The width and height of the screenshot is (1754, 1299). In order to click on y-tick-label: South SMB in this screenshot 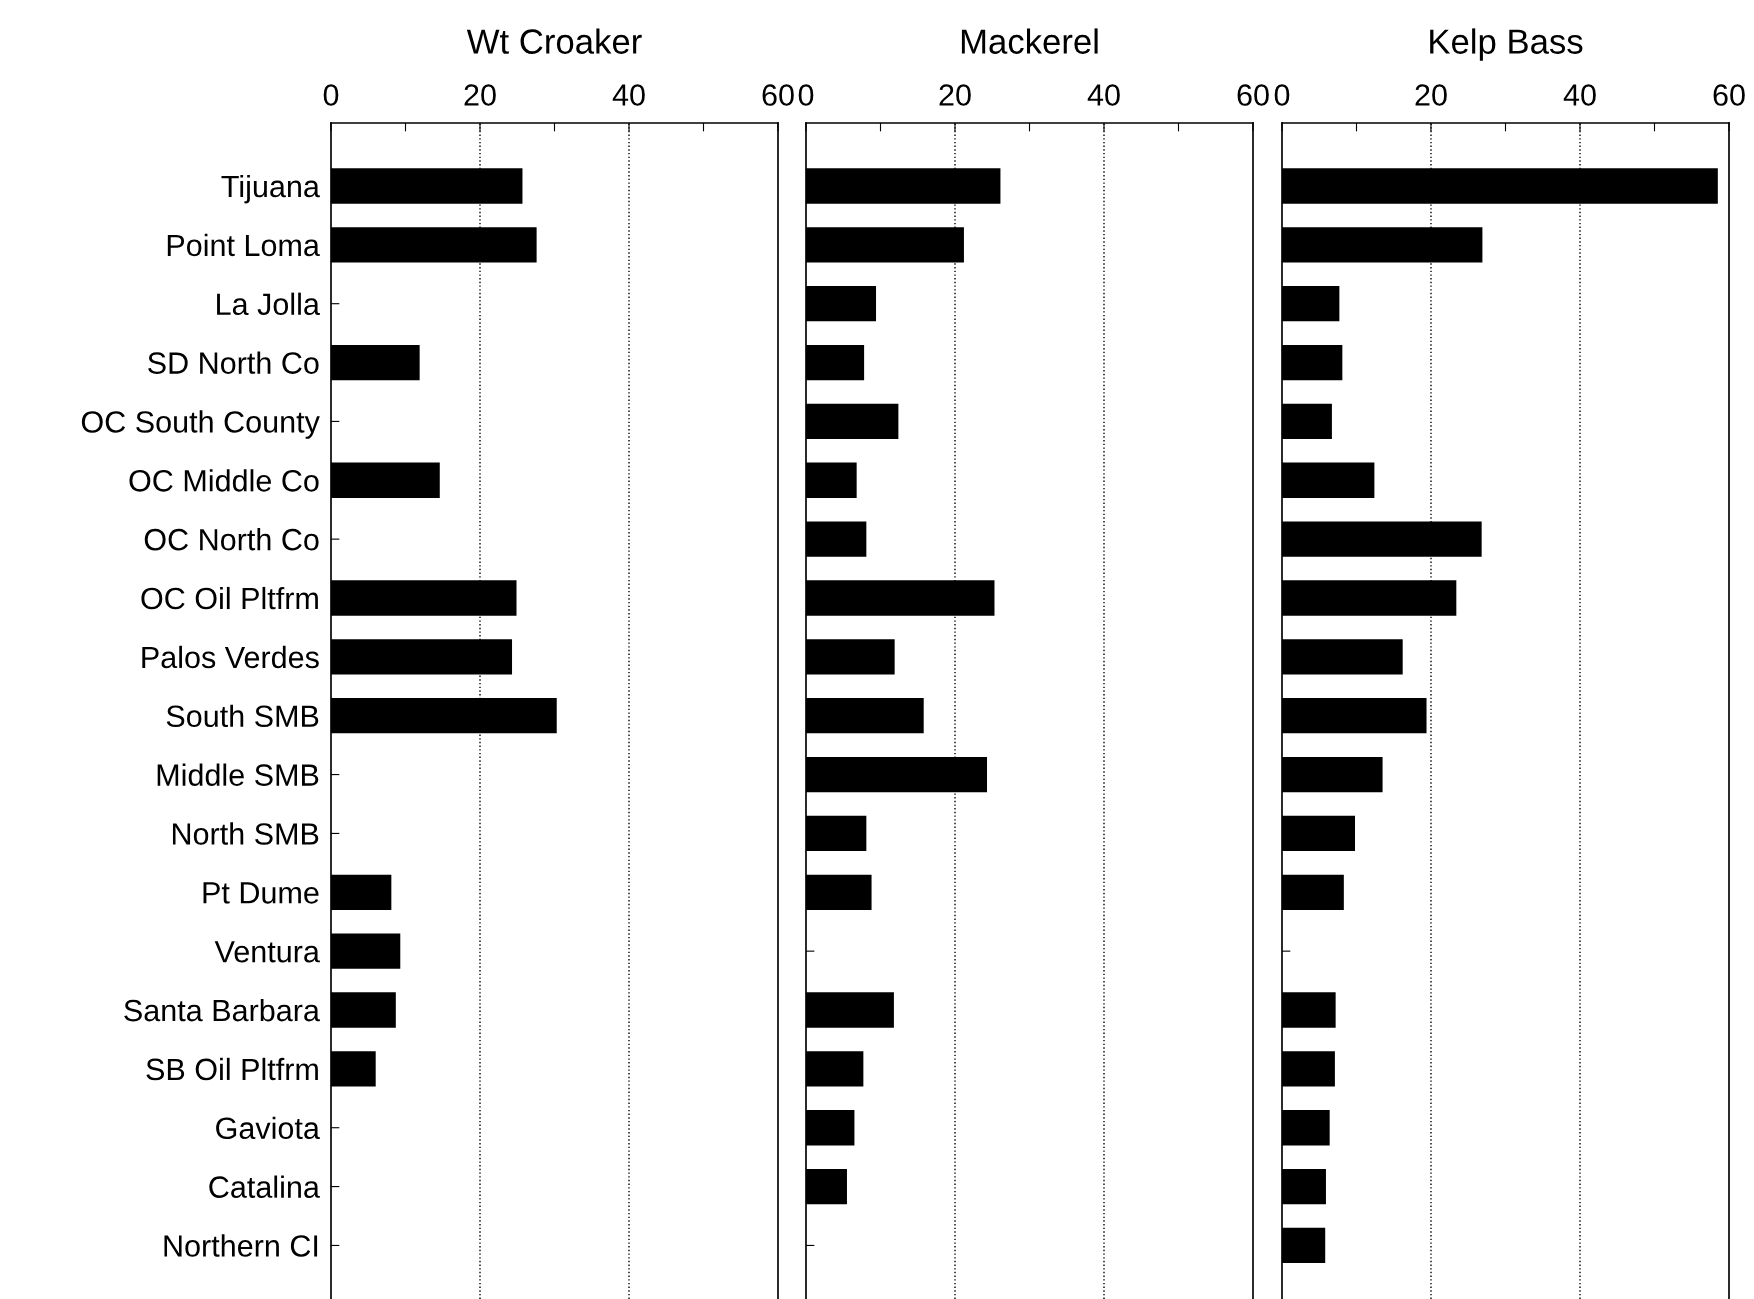, I will do `click(242, 716)`.